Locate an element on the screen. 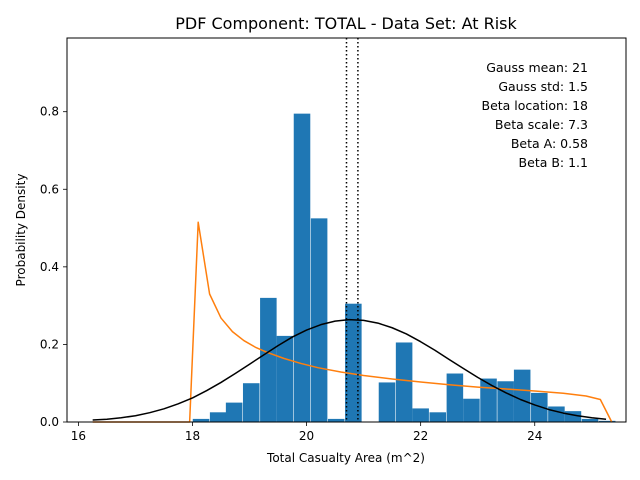 The height and width of the screenshot is (480, 640). x-axis-label: Total Casualty Area (m^2) is located at coordinates (345, 458).